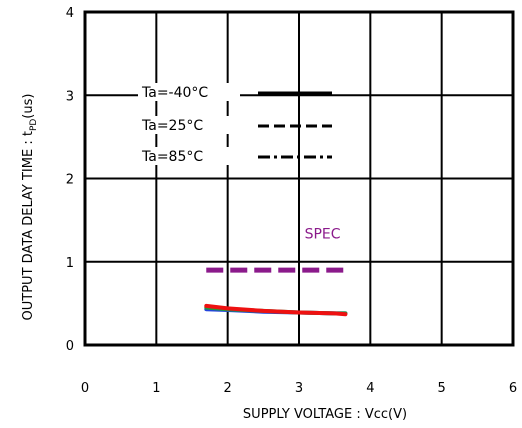 The image size is (522, 428). What do you see at coordinates (325, 414) in the screenshot?
I see `x-axis-title: SUPPLY VOLTAGE : Vcc(V)` at bounding box center [325, 414].